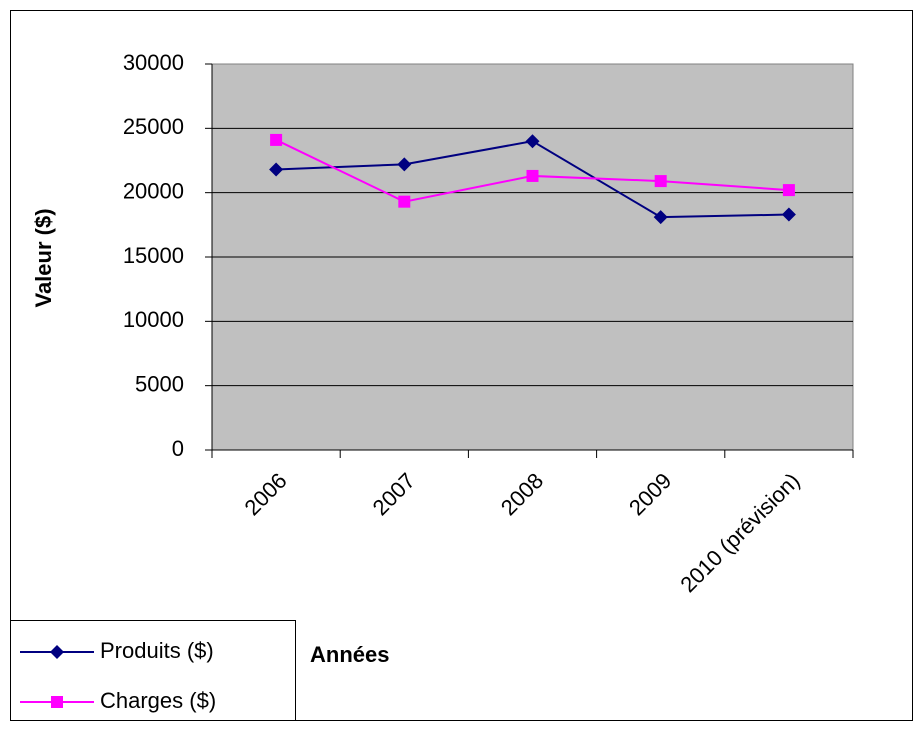 The width and height of the screenshot is (924, 731). What do you see at coordinates (157, 650) in the screenshot?
I see `legend-label: Produits ($)` at bounding box center [157, 650].